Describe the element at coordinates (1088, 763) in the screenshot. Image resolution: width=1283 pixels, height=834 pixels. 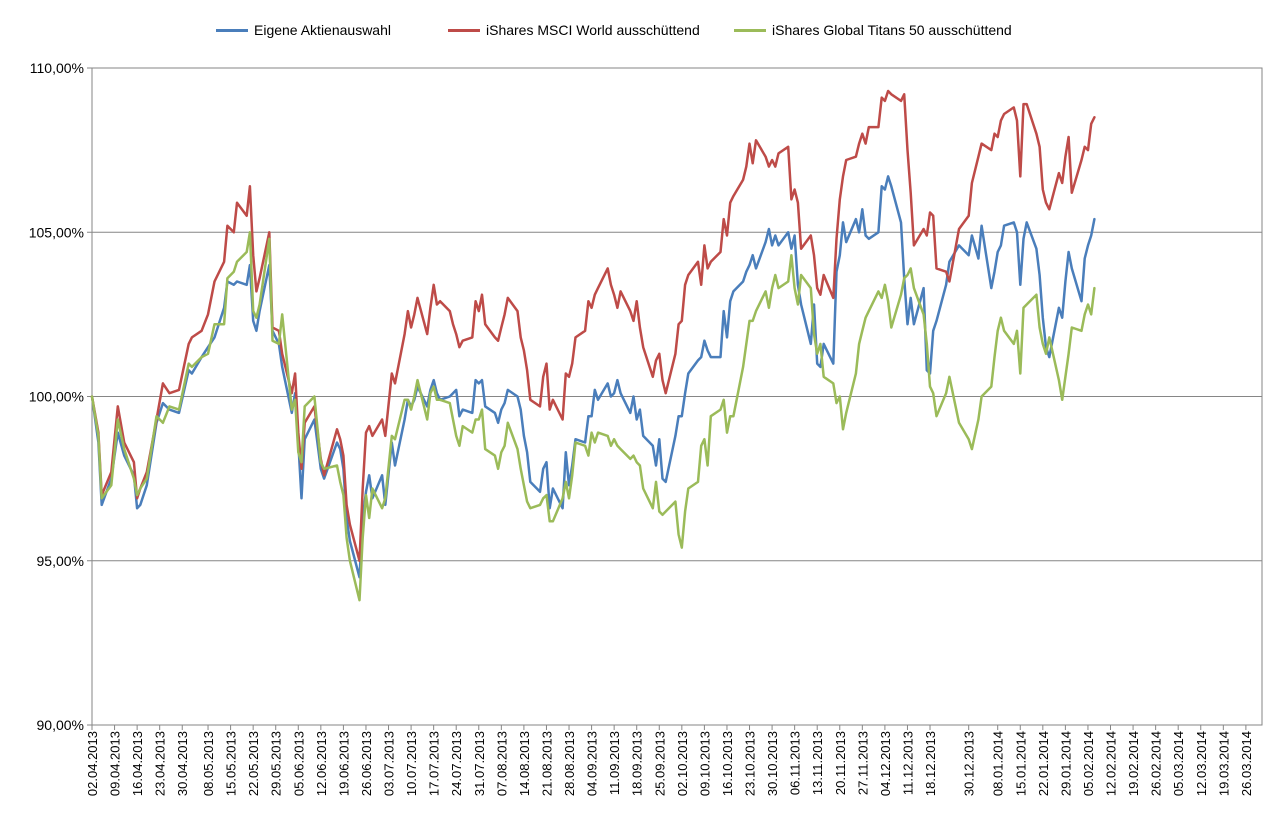
I see `x-tick-label: 05.02.2014` at that location.